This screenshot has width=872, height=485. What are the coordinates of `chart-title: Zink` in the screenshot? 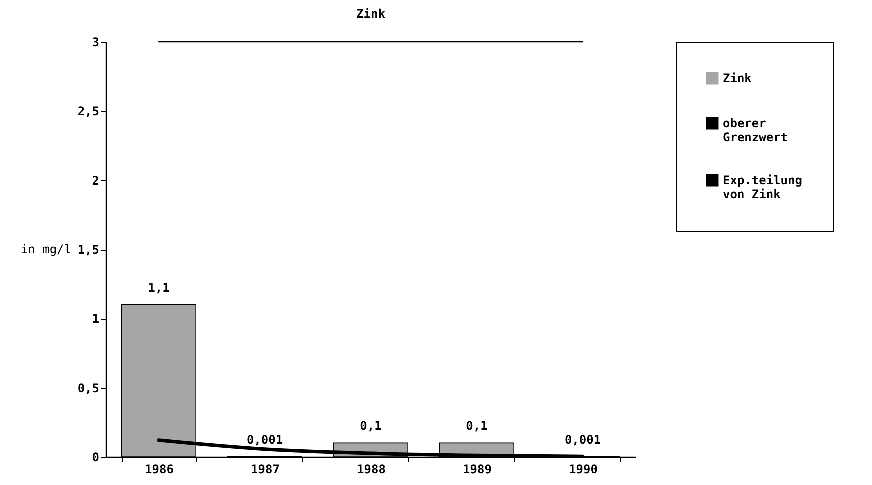 It's located at (371, 14).